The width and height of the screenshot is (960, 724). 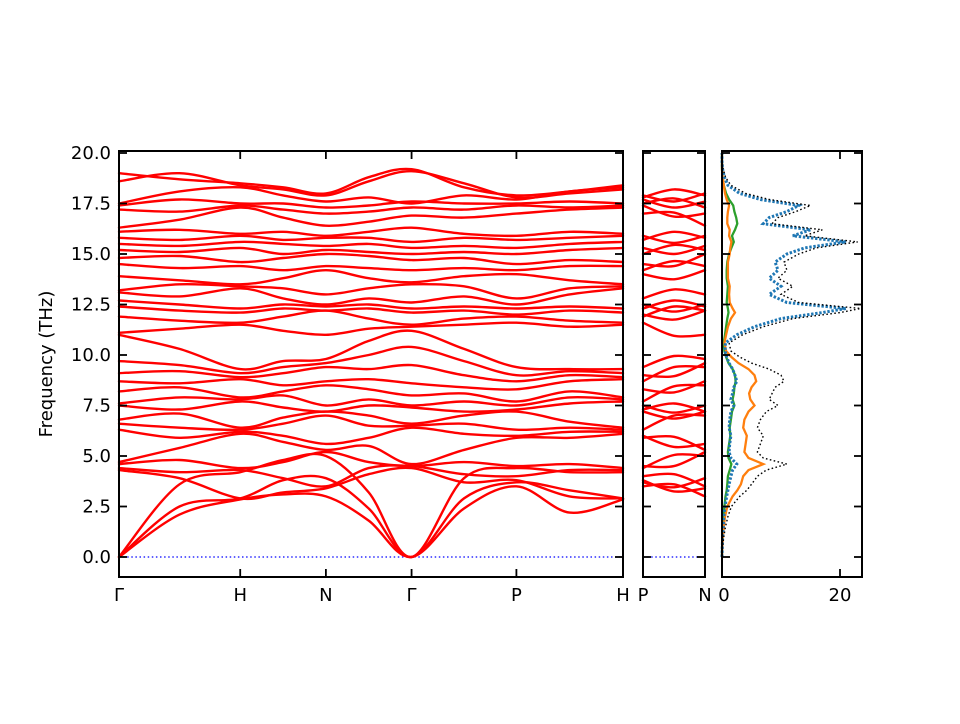 I want to click on y-tick-label: 5.0, so click(x=96, y=456).